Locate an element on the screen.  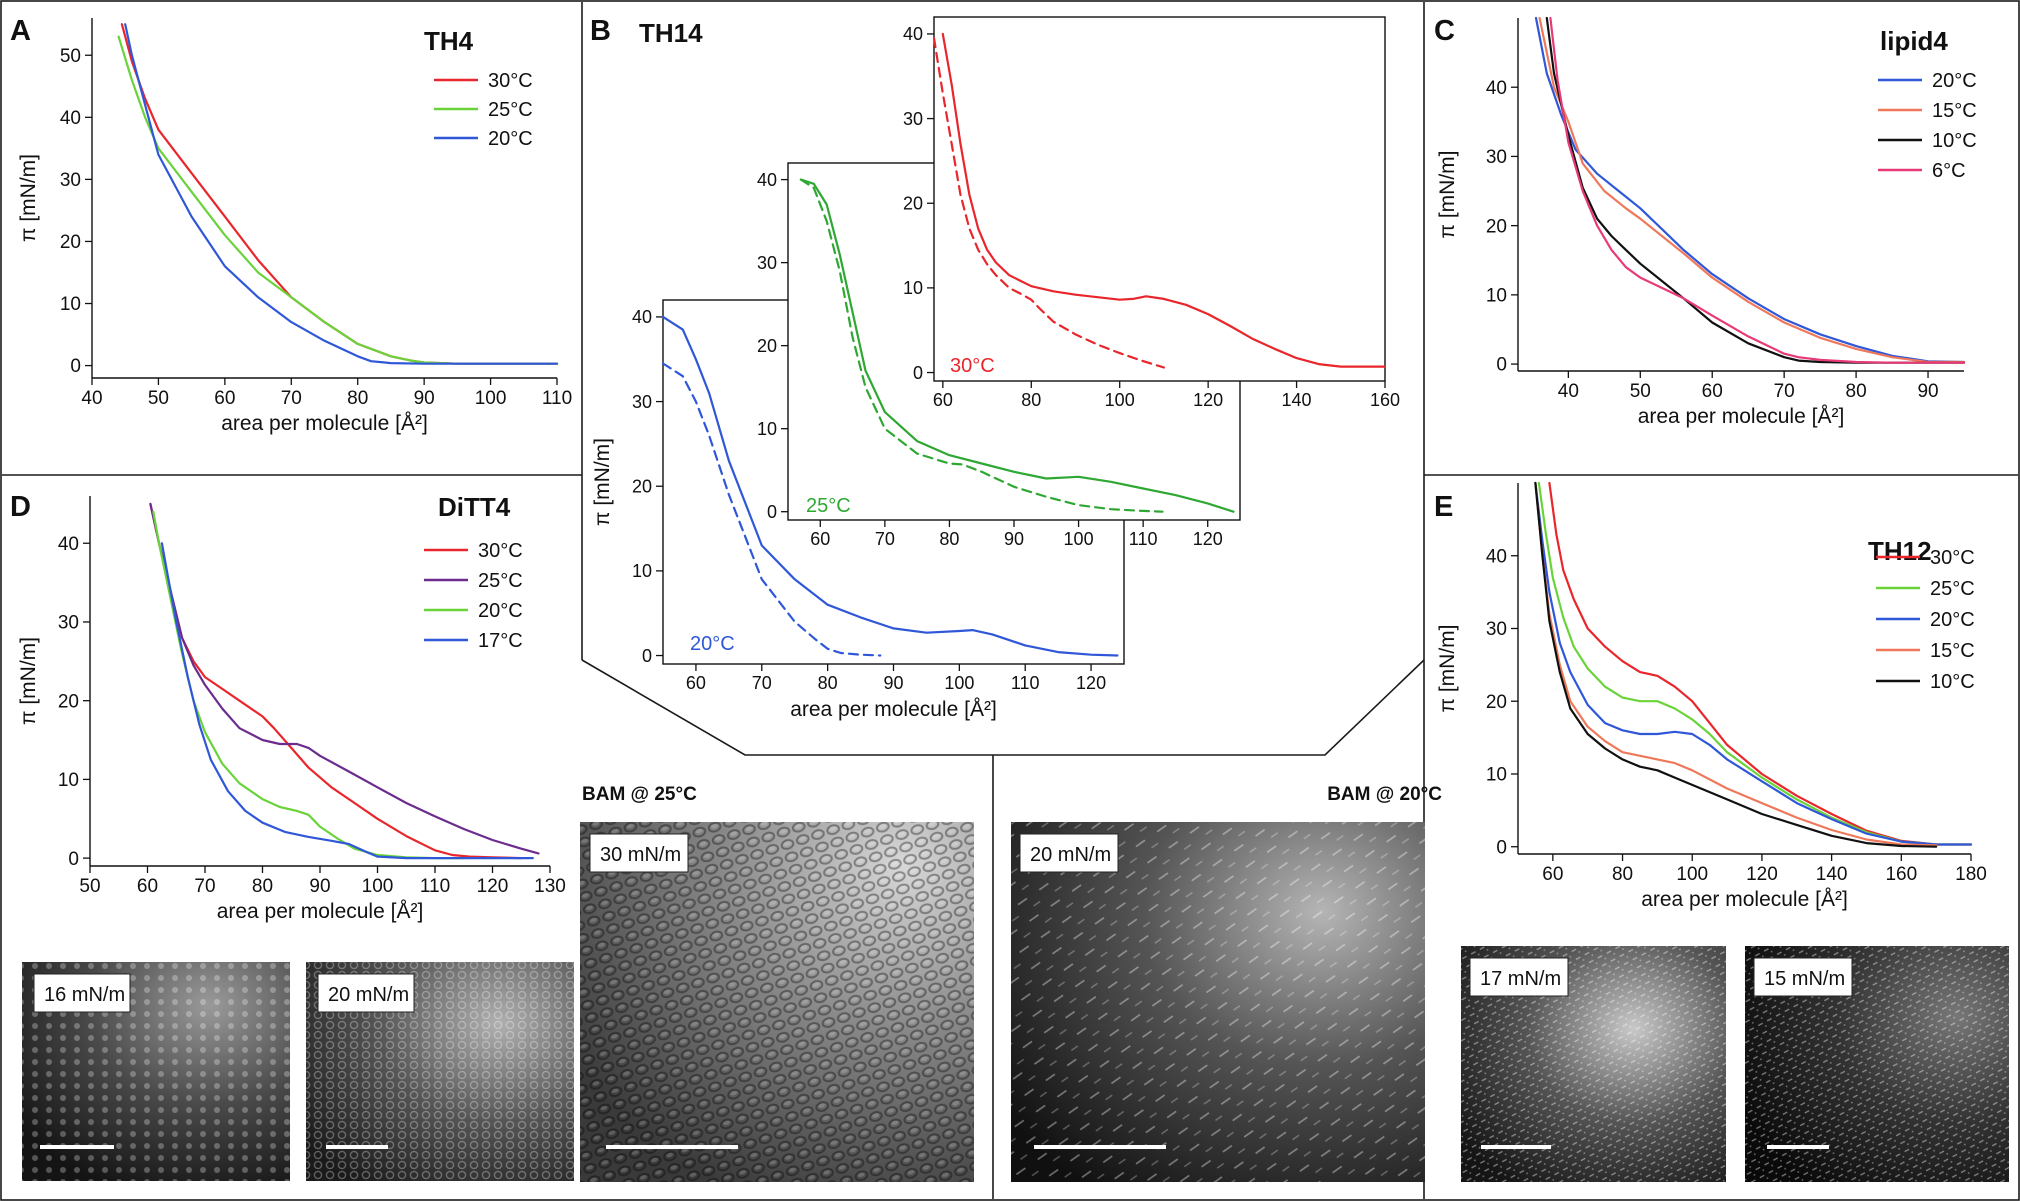
bam-label-30: 30 mN/m is located at coordinates (640, 855).